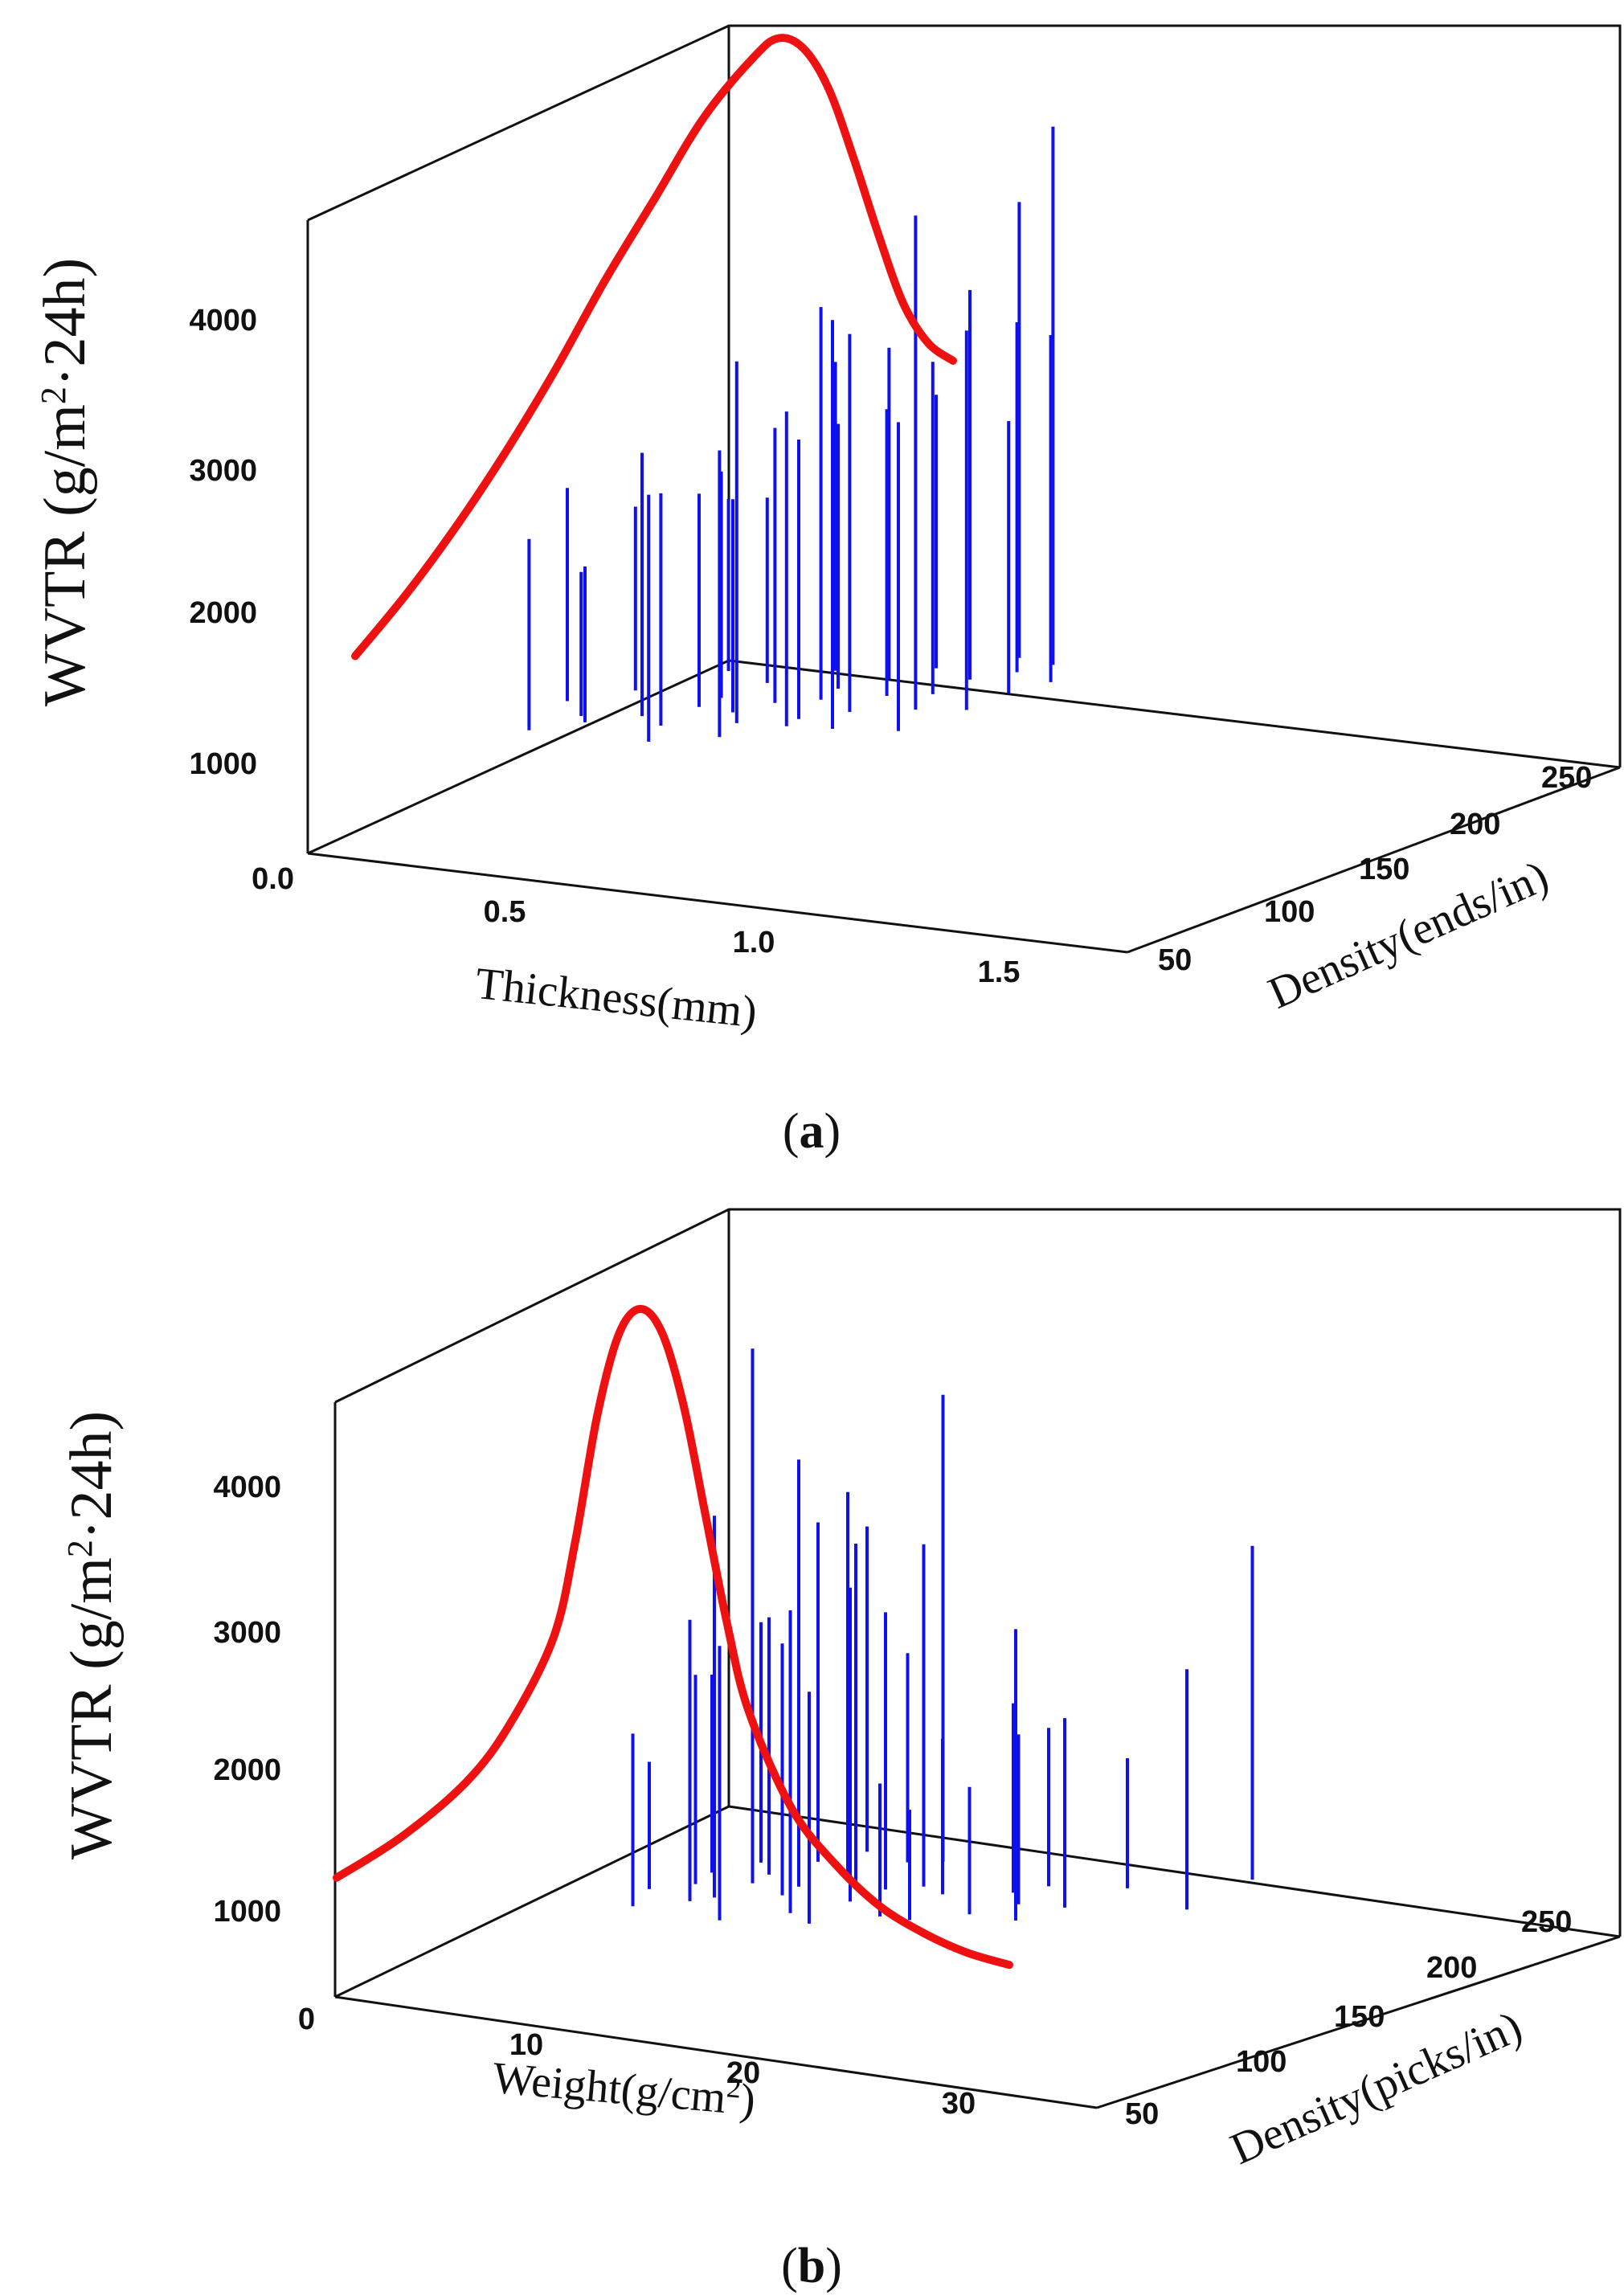  What do you see at coordinates (754, 943) in the screenshot?
I see `panel-a-x-tick: 1.0` at bounding box center [754, 943].